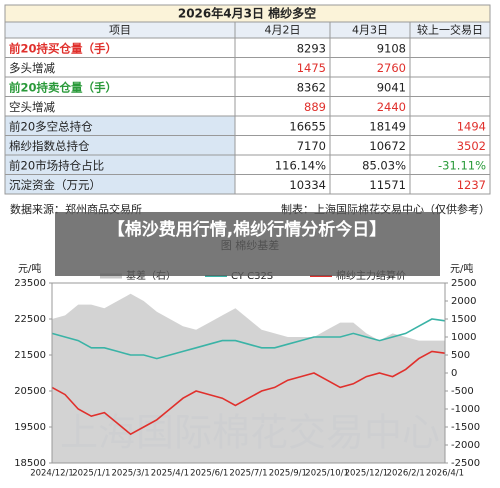  I want to click on x-tick-label: 2026/2/1, so click(406, 474).